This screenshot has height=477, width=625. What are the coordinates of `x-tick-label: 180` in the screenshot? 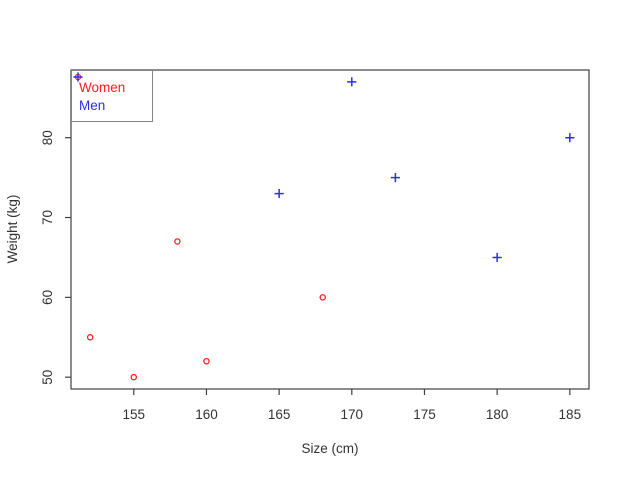 It's located at (497, 414).